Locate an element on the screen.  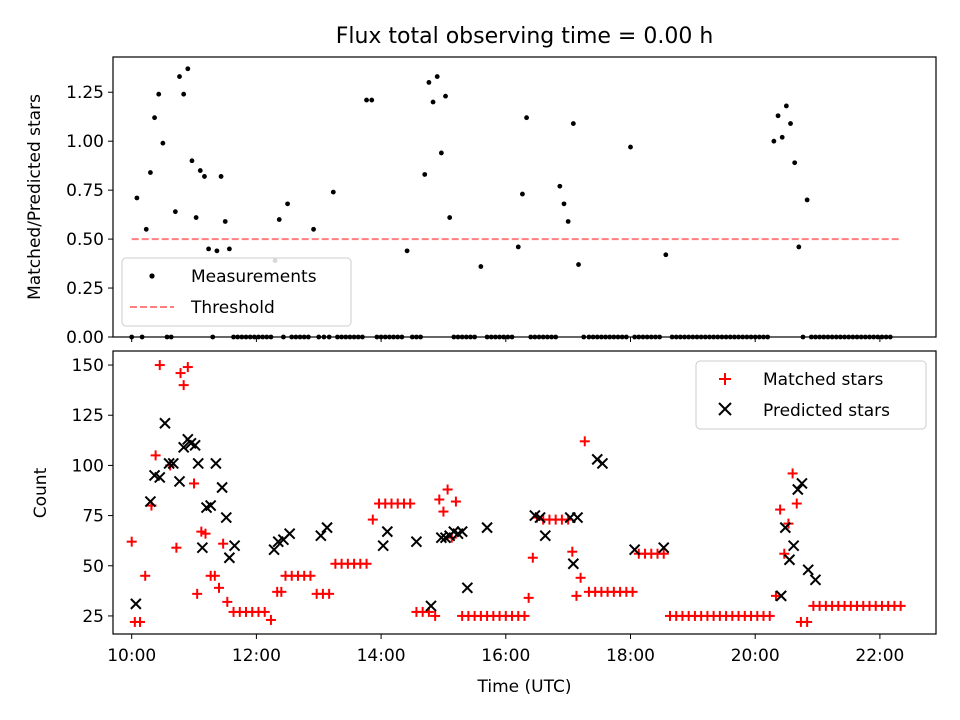
legend-matched-label: Matched stars is located at coordinates (823, 380).